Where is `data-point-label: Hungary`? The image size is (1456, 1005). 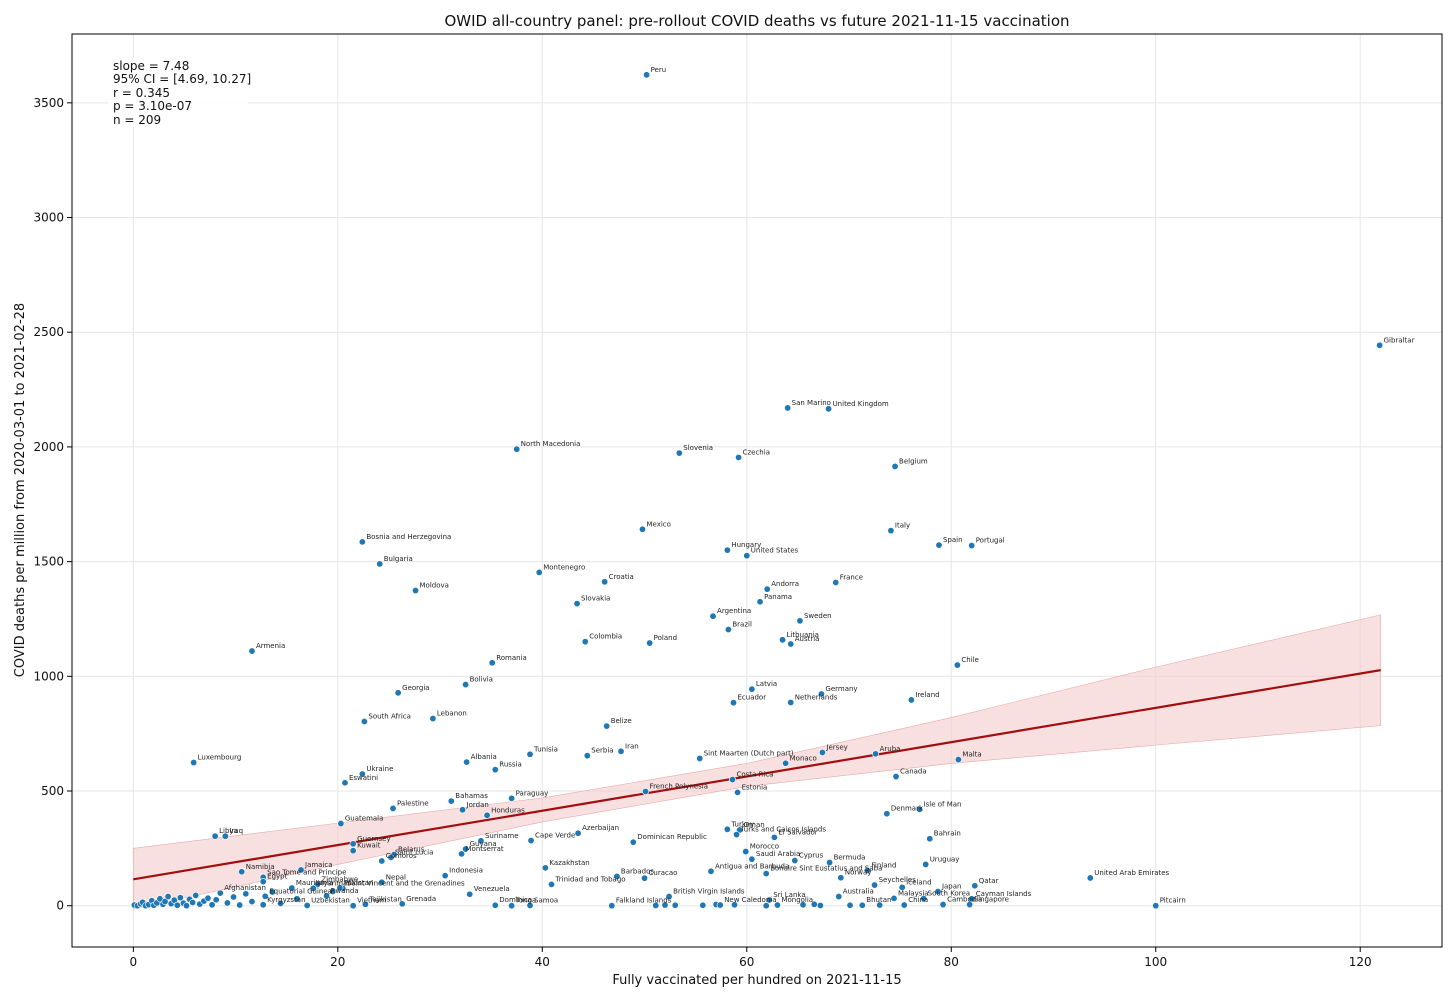 data-point-label: Hungary is located at coordinates (746, 545).